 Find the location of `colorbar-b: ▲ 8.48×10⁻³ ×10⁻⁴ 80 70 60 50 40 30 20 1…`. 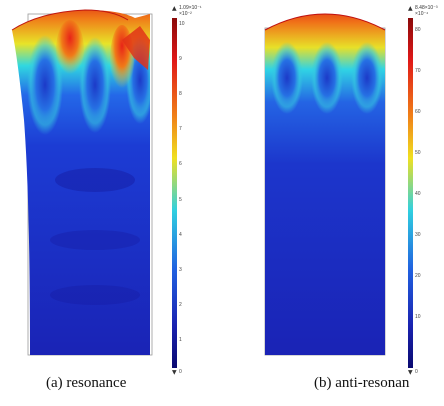

colorbar-b: ▲ 8.48×10⁻³ ×10⁻⁴ 80 70 60 50 40 30 20 1… is located at coordinates (426, 190).